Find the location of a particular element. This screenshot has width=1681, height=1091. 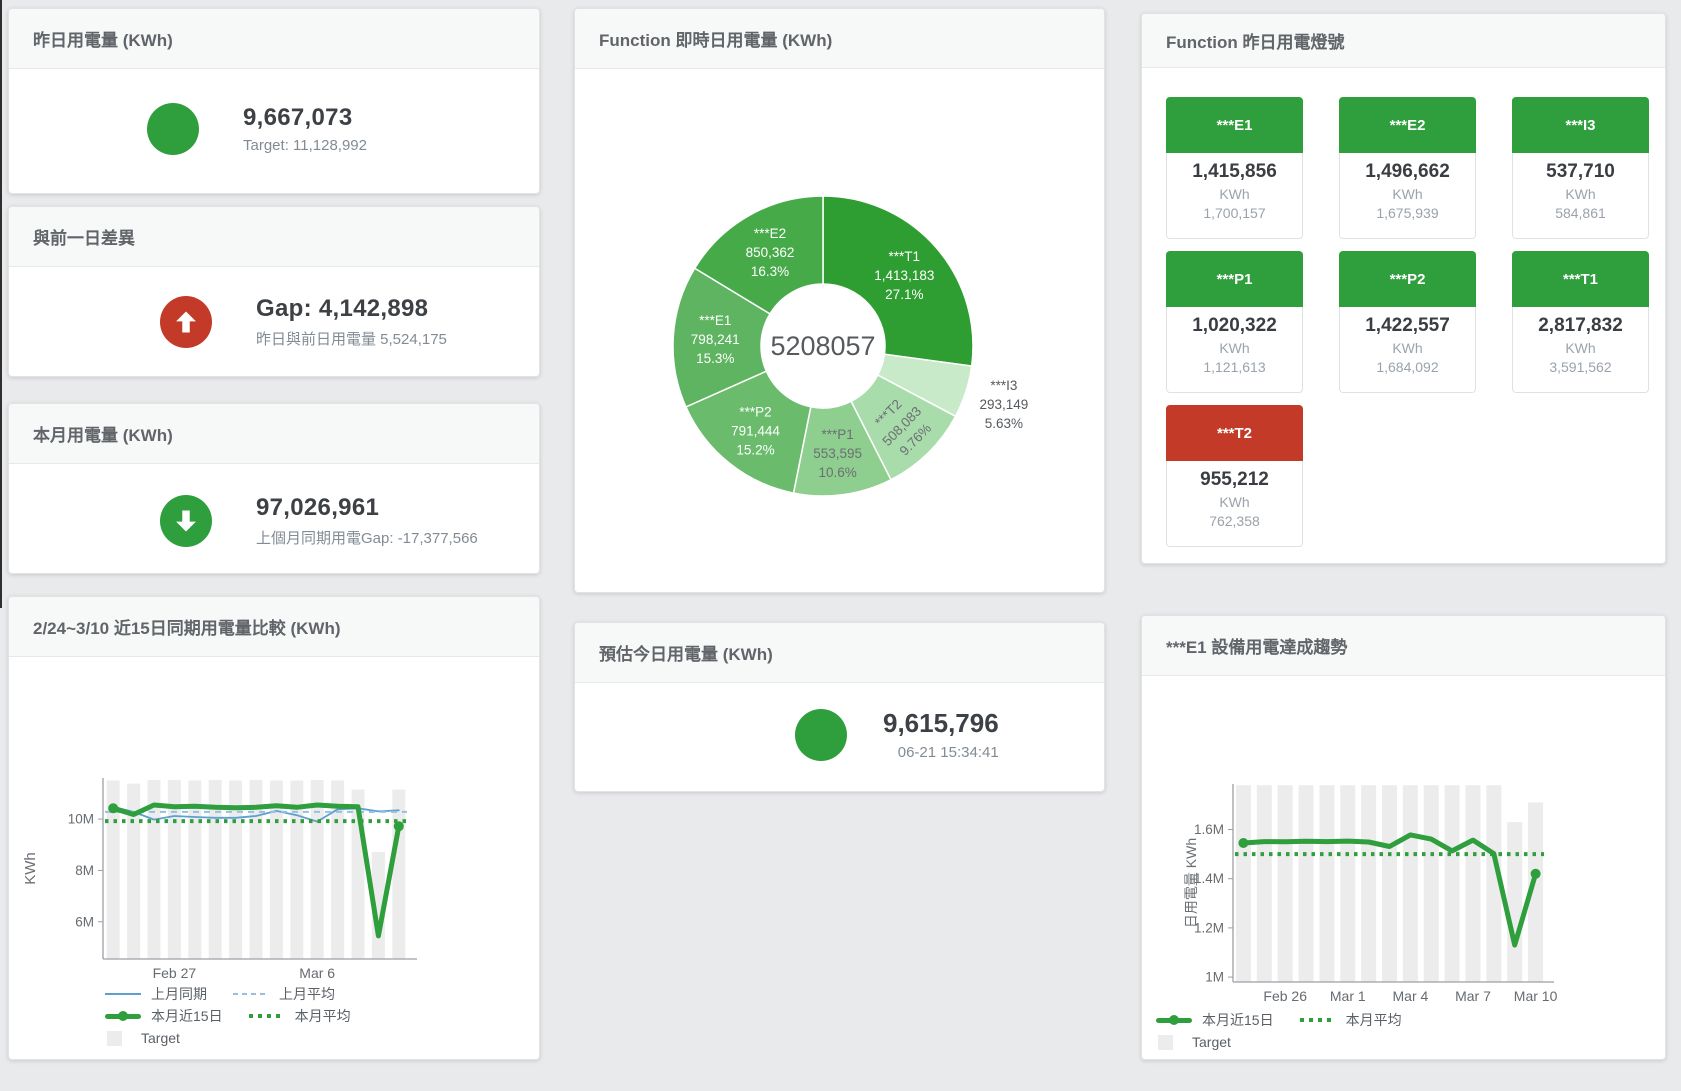

legend-item-上月同期: 上月同期 is located at coordinates (156, 994).